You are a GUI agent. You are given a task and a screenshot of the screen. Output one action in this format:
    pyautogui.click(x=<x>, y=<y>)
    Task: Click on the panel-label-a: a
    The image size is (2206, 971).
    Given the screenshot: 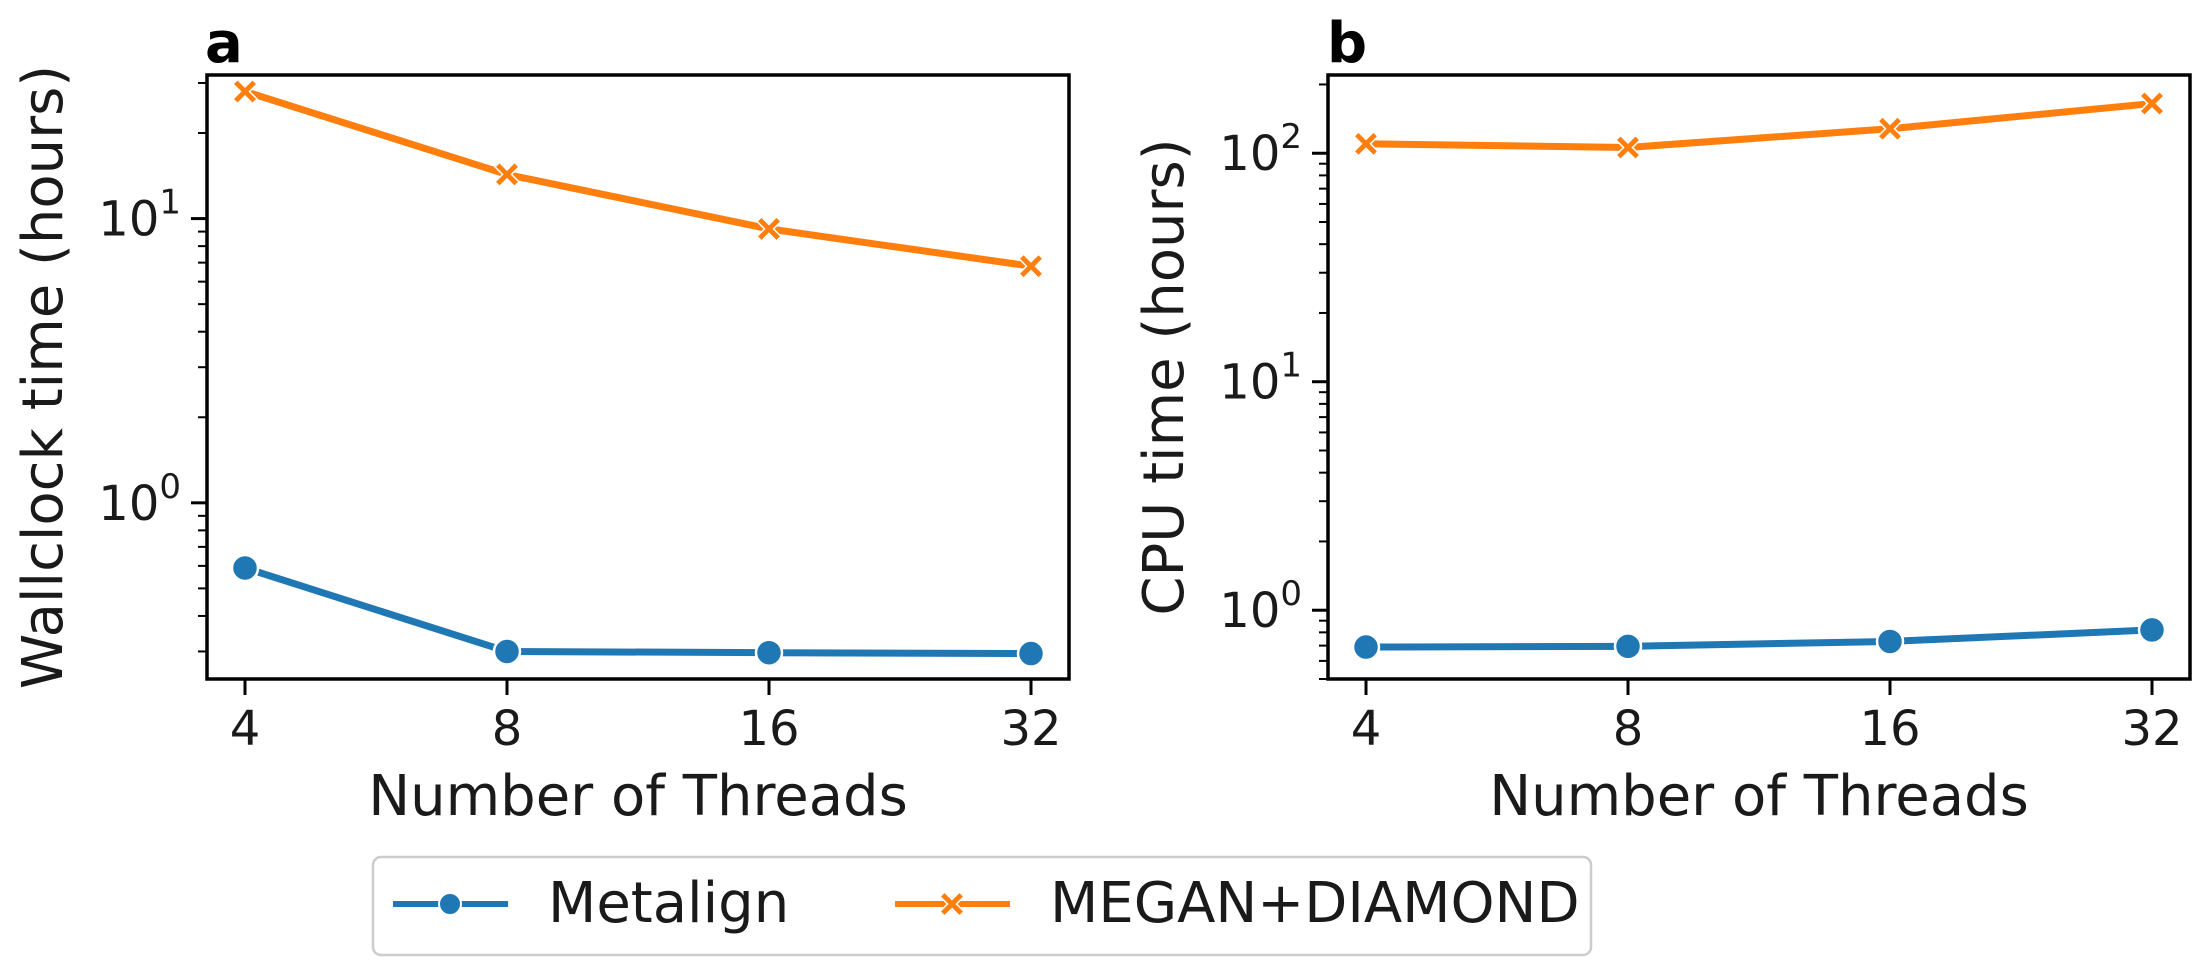 What is the action you would take?
    pyautogui.click(x=224, y=43)
    